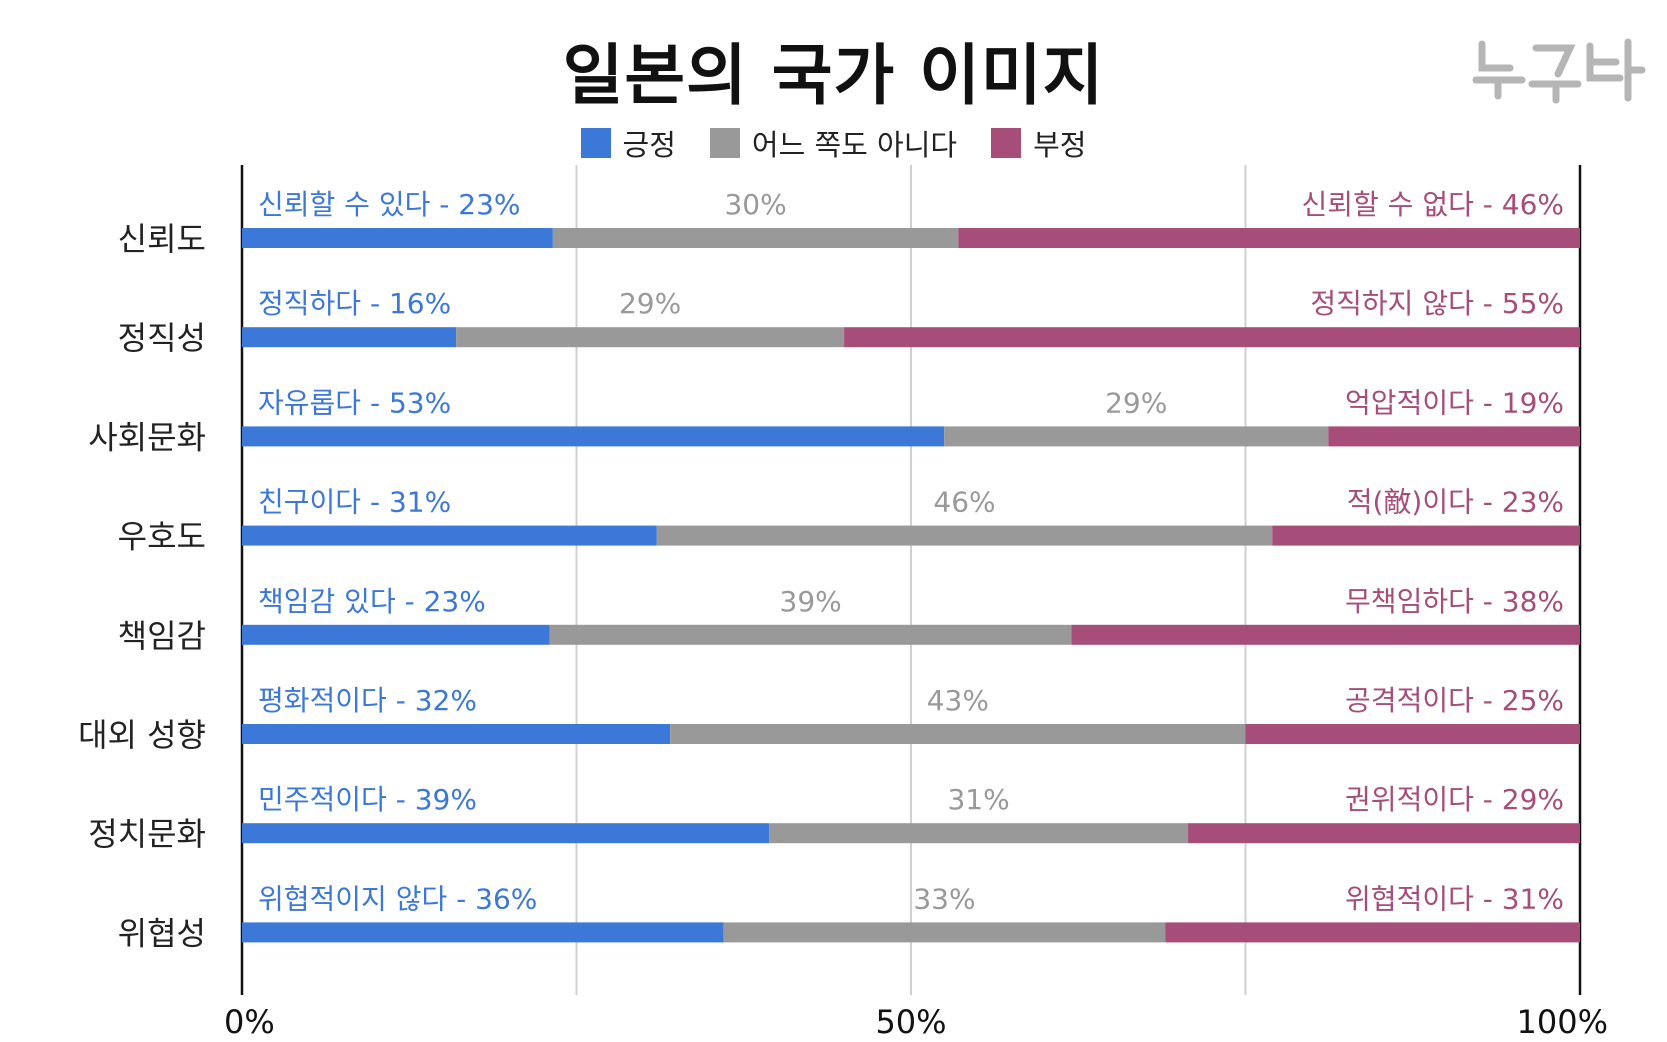 The height and width of the screenshot is (1042, 1667). I want to click on data-label-neutral: 39%, so click(811, 601).